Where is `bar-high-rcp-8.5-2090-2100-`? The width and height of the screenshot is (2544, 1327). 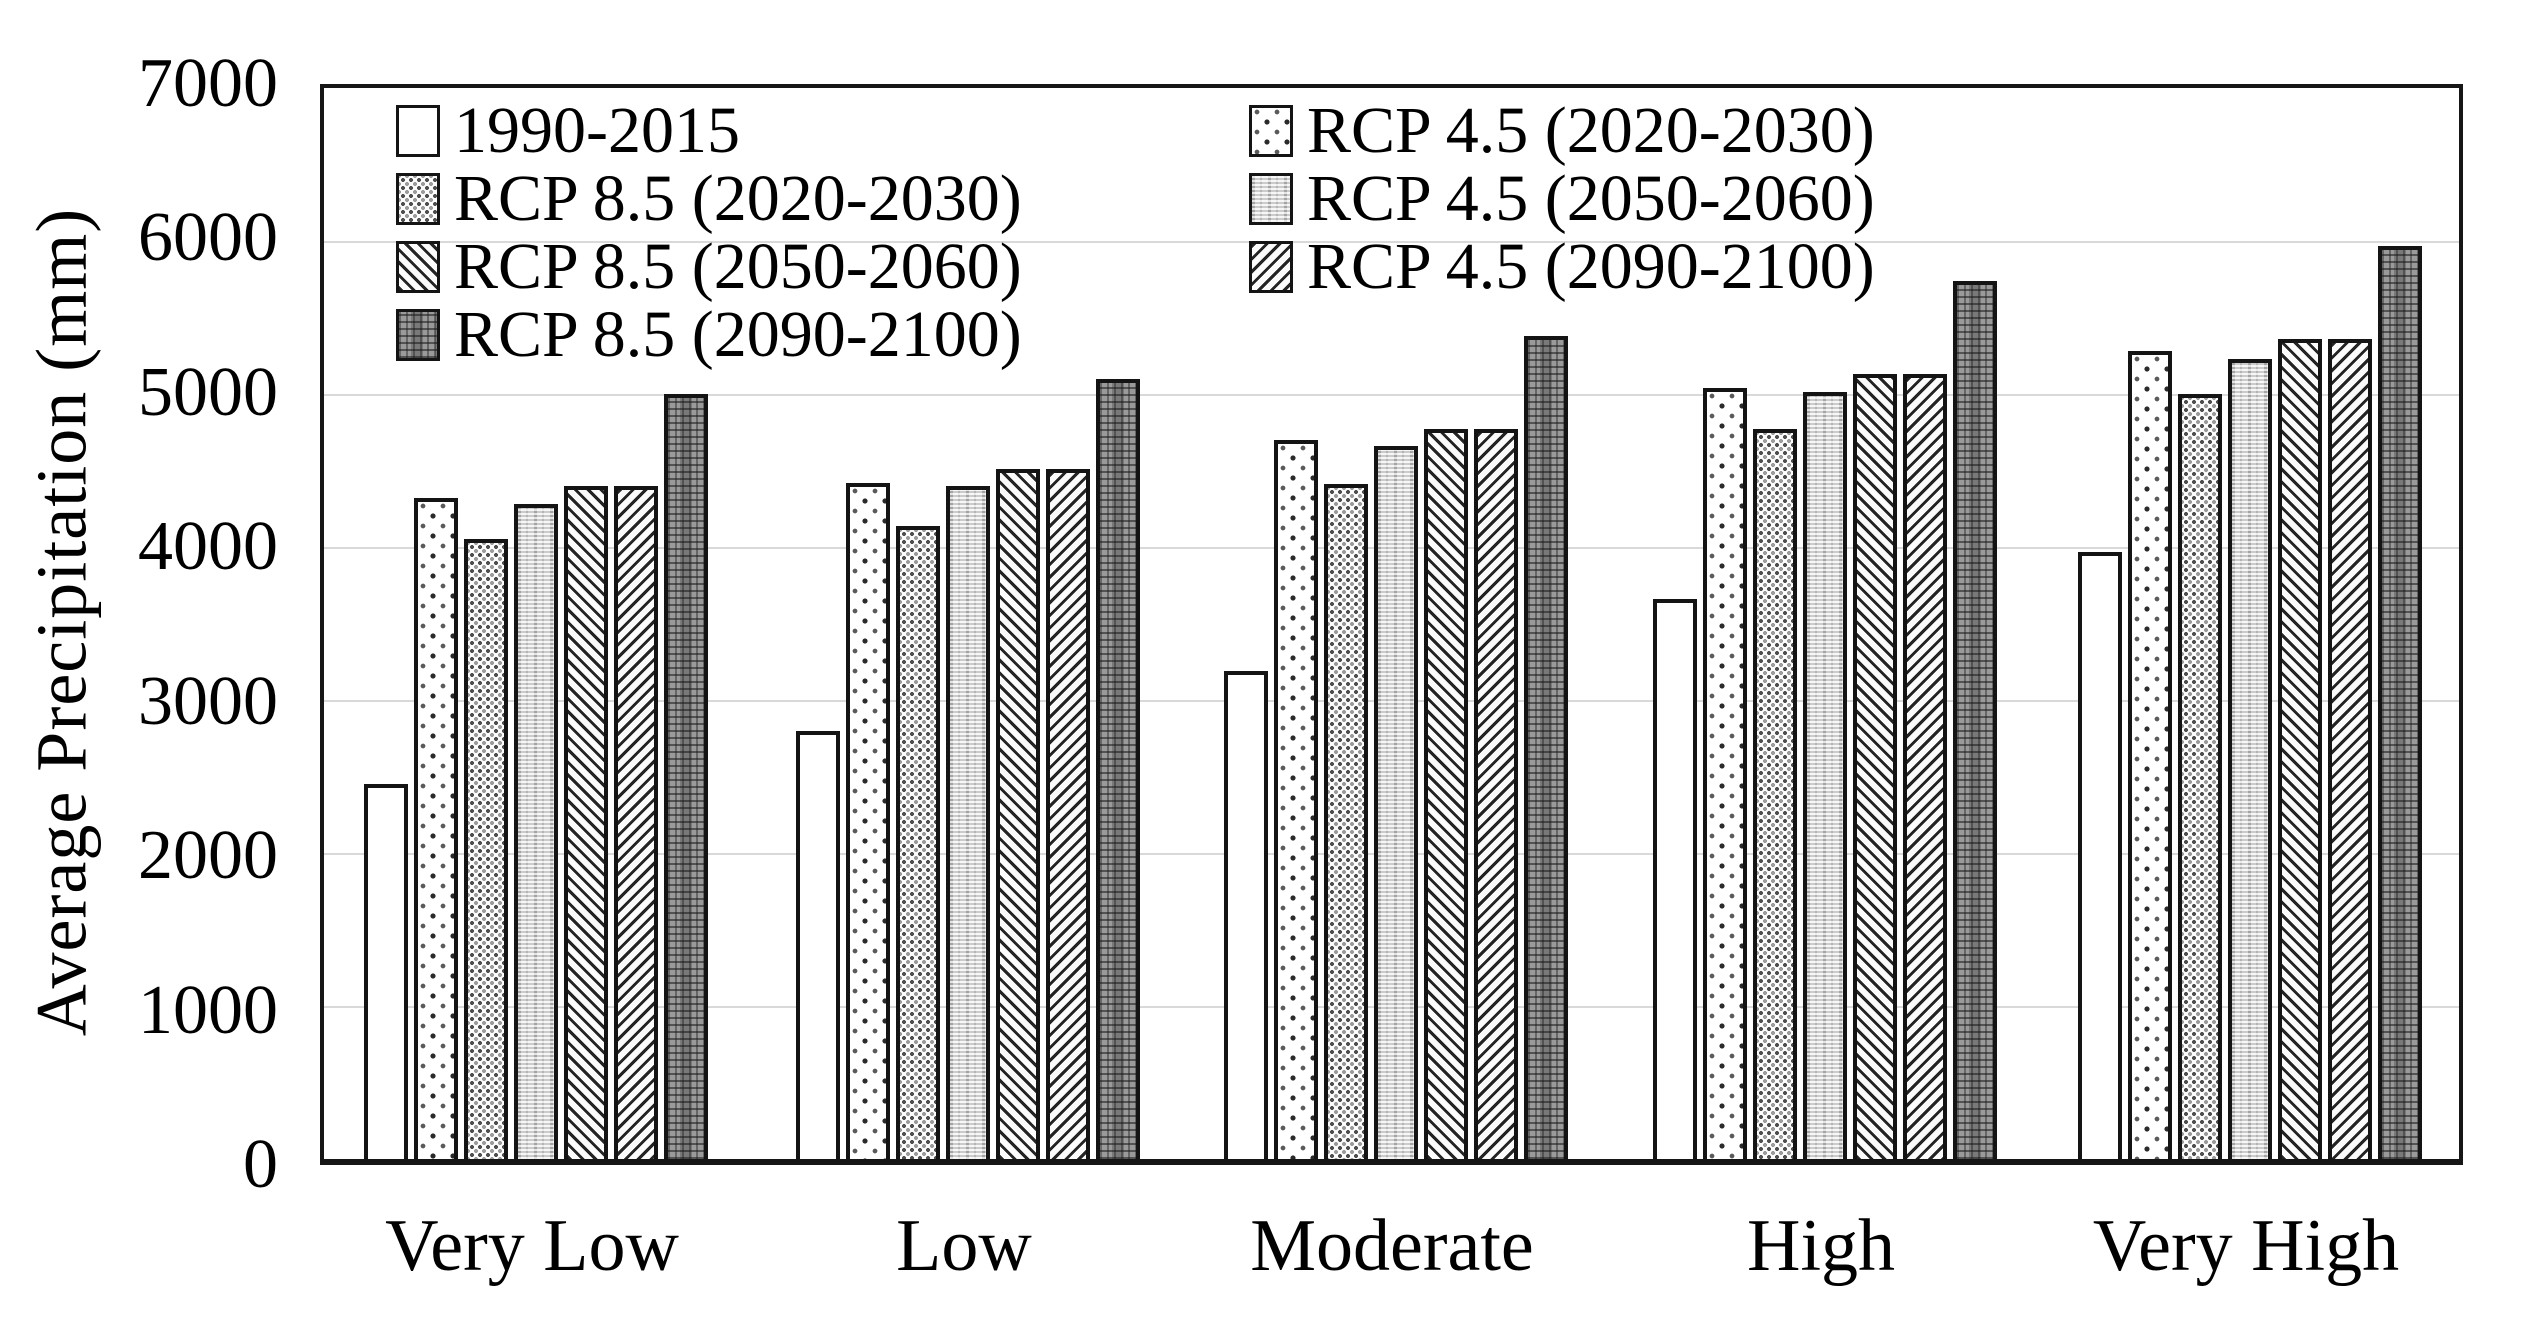
bar-high-rcp-8.5-2090-2100- is located at coordinates (1975, 719).